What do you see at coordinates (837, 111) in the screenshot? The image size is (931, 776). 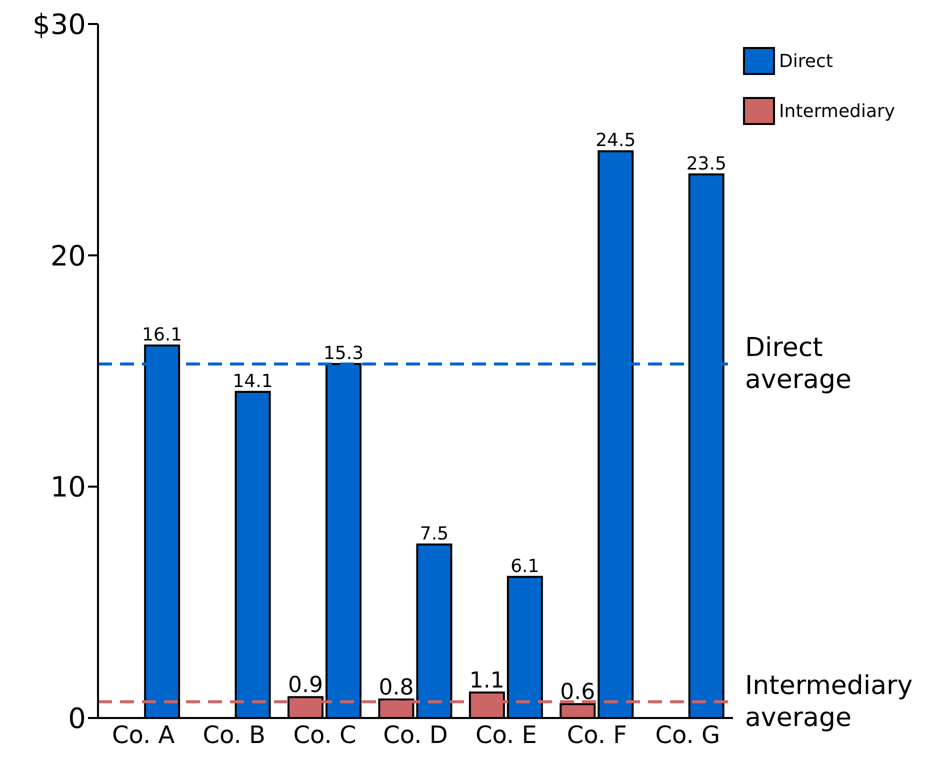 I see `legend-label: Intermediary` at bounding box center [837, 111].